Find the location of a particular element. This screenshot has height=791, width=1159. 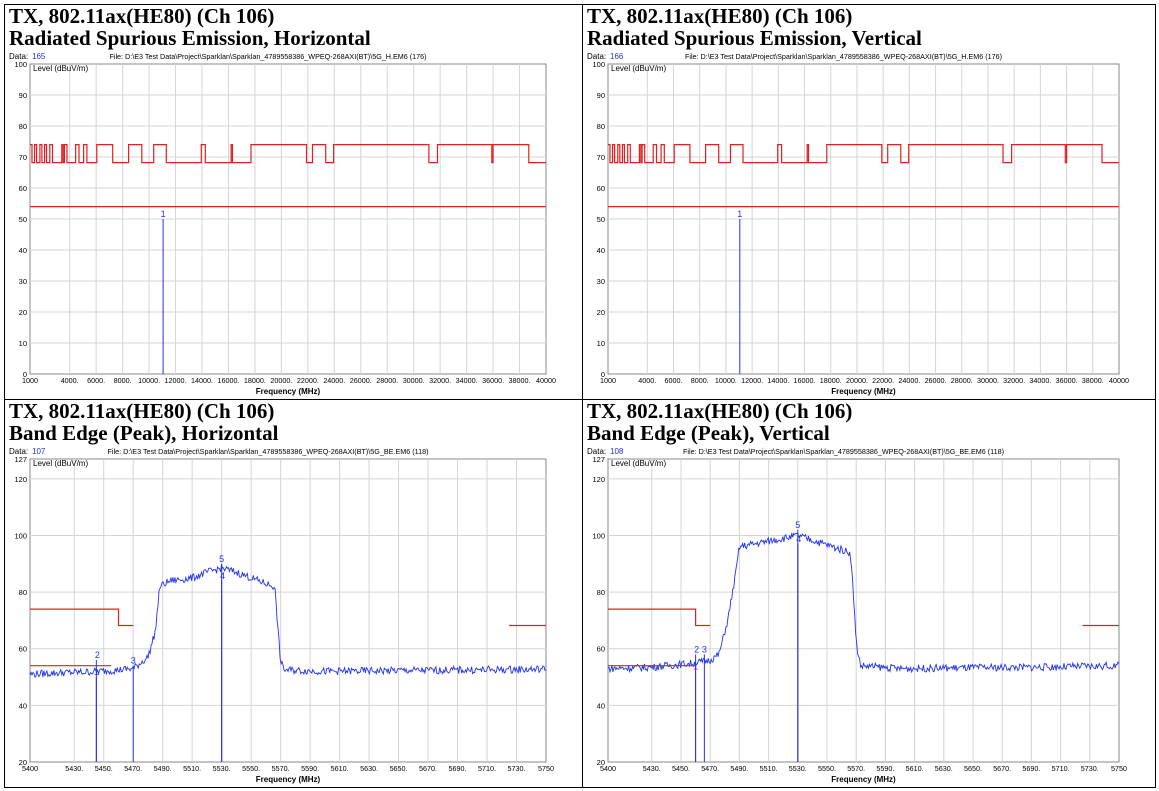

x-tick-label: 6000. is located at coordinates (674, 380).